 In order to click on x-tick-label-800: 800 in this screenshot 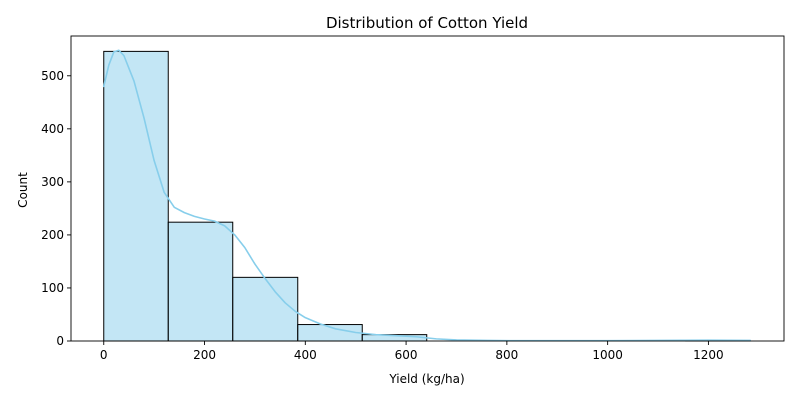, I will do `click(506, 355)`.